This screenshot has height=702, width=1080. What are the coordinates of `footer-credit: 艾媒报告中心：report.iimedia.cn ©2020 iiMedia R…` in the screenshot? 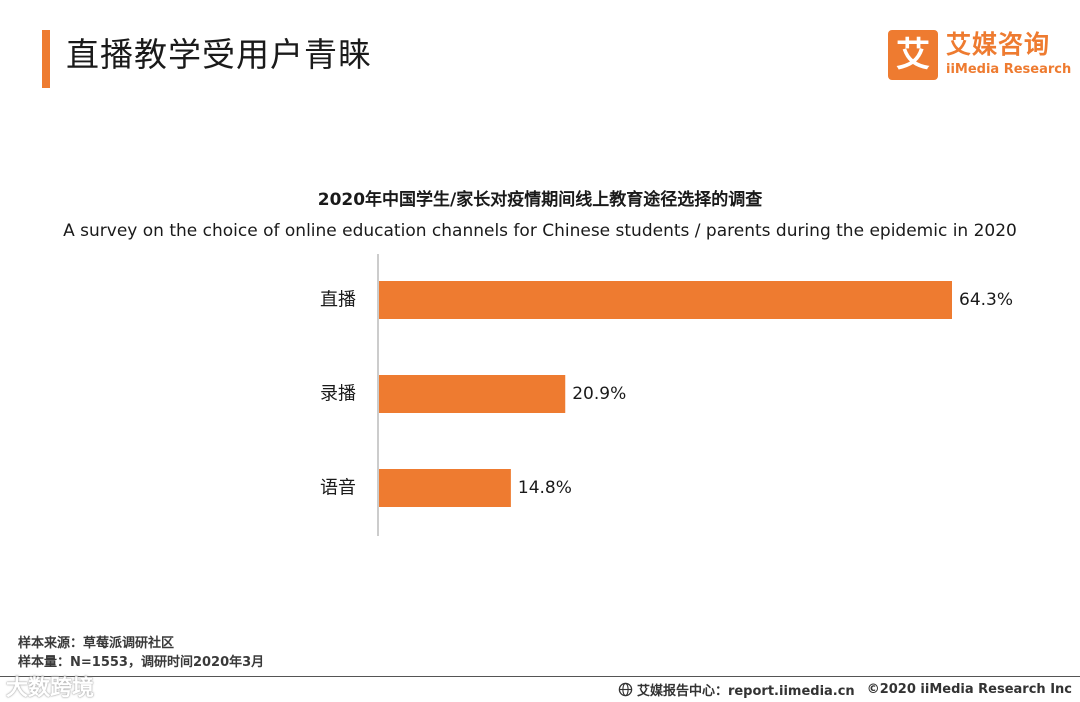 It's located at (845, 689).